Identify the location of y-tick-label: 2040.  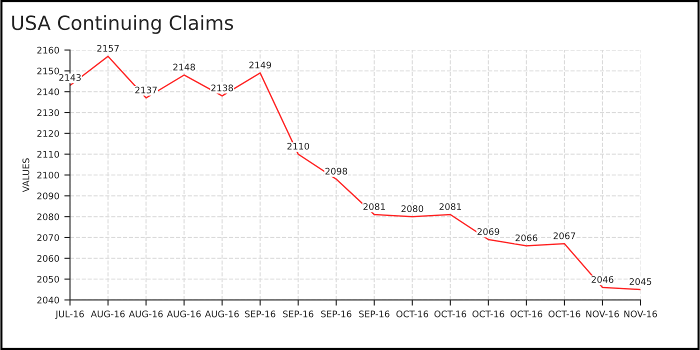
(48, 300).